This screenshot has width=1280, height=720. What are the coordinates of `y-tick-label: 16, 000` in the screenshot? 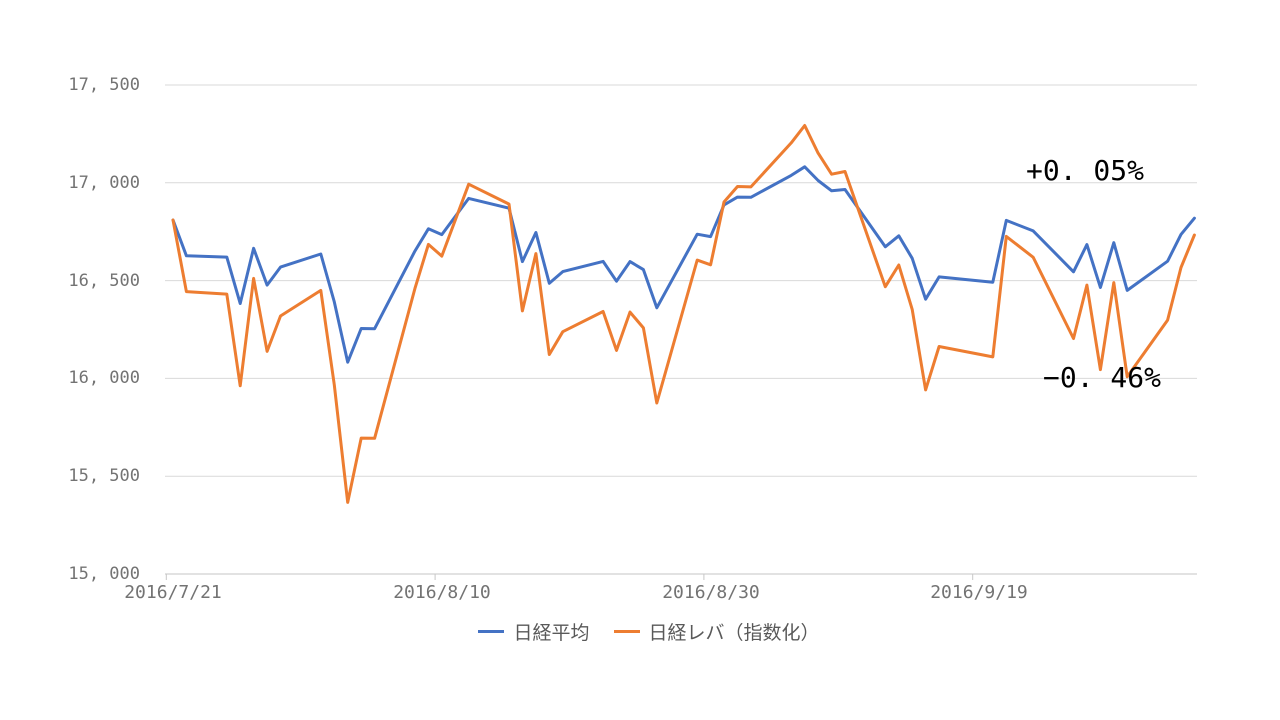 It's located at (104, 378).